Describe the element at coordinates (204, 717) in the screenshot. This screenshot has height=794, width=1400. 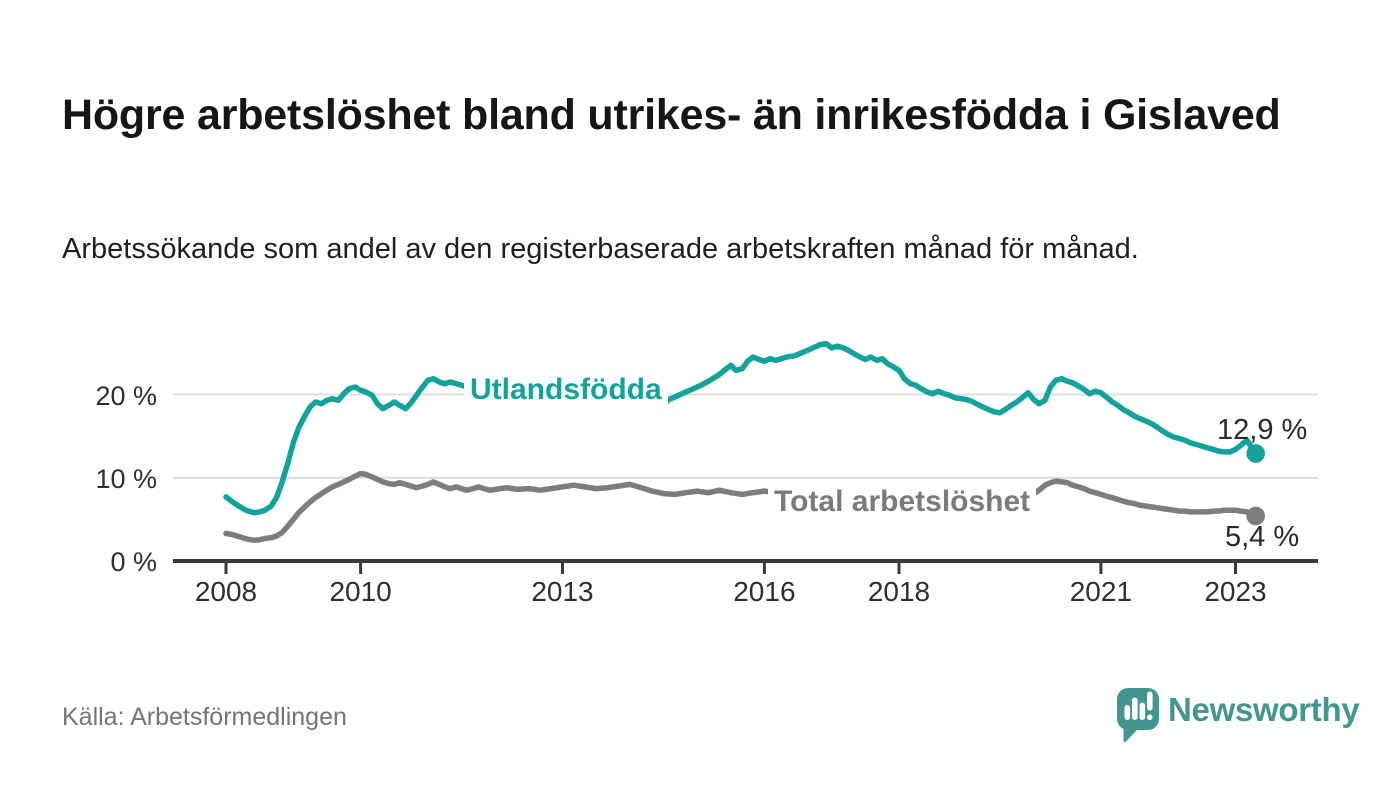
I see `source-note: Källa: Arbetsförmedlingen` at that location.